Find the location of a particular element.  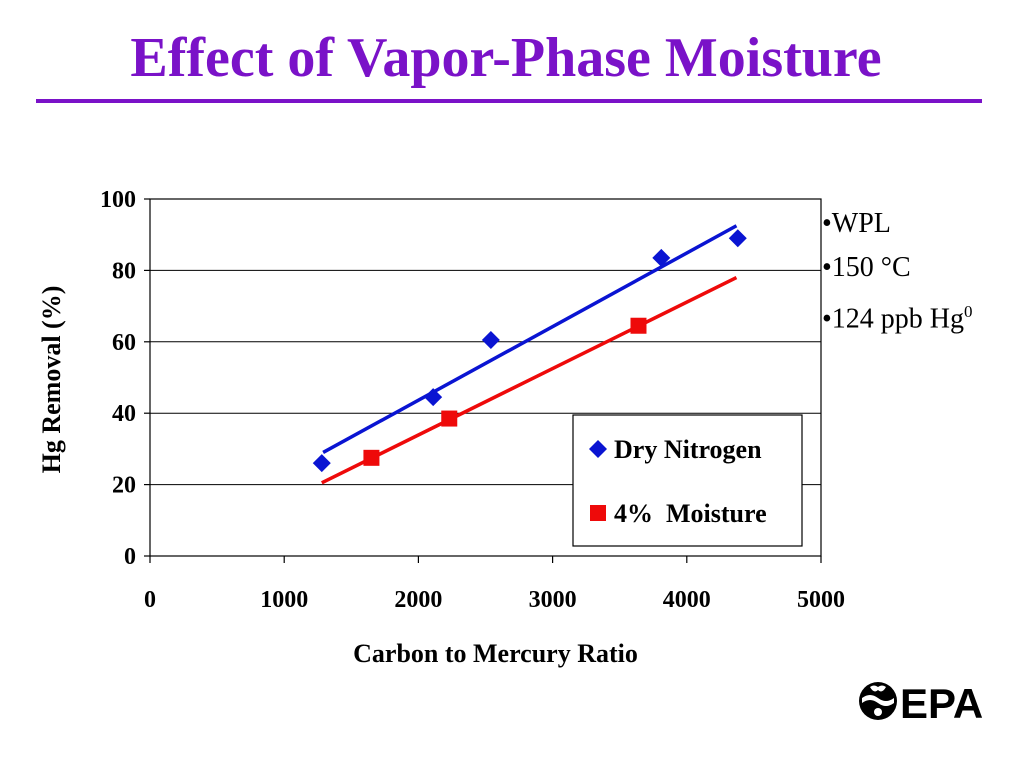

legend-box is located at coordinates (687, 480).